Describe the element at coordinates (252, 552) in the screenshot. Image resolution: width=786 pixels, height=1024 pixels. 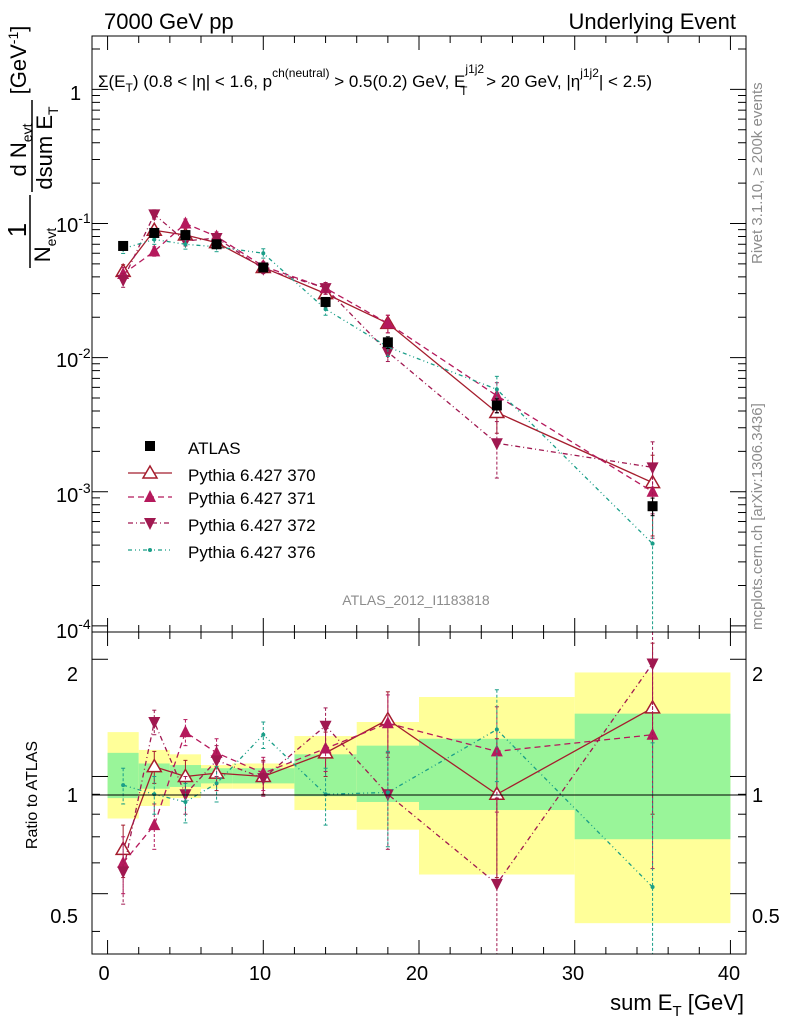
I see `legend-label-376: Pythia 6.427 376` at that location.